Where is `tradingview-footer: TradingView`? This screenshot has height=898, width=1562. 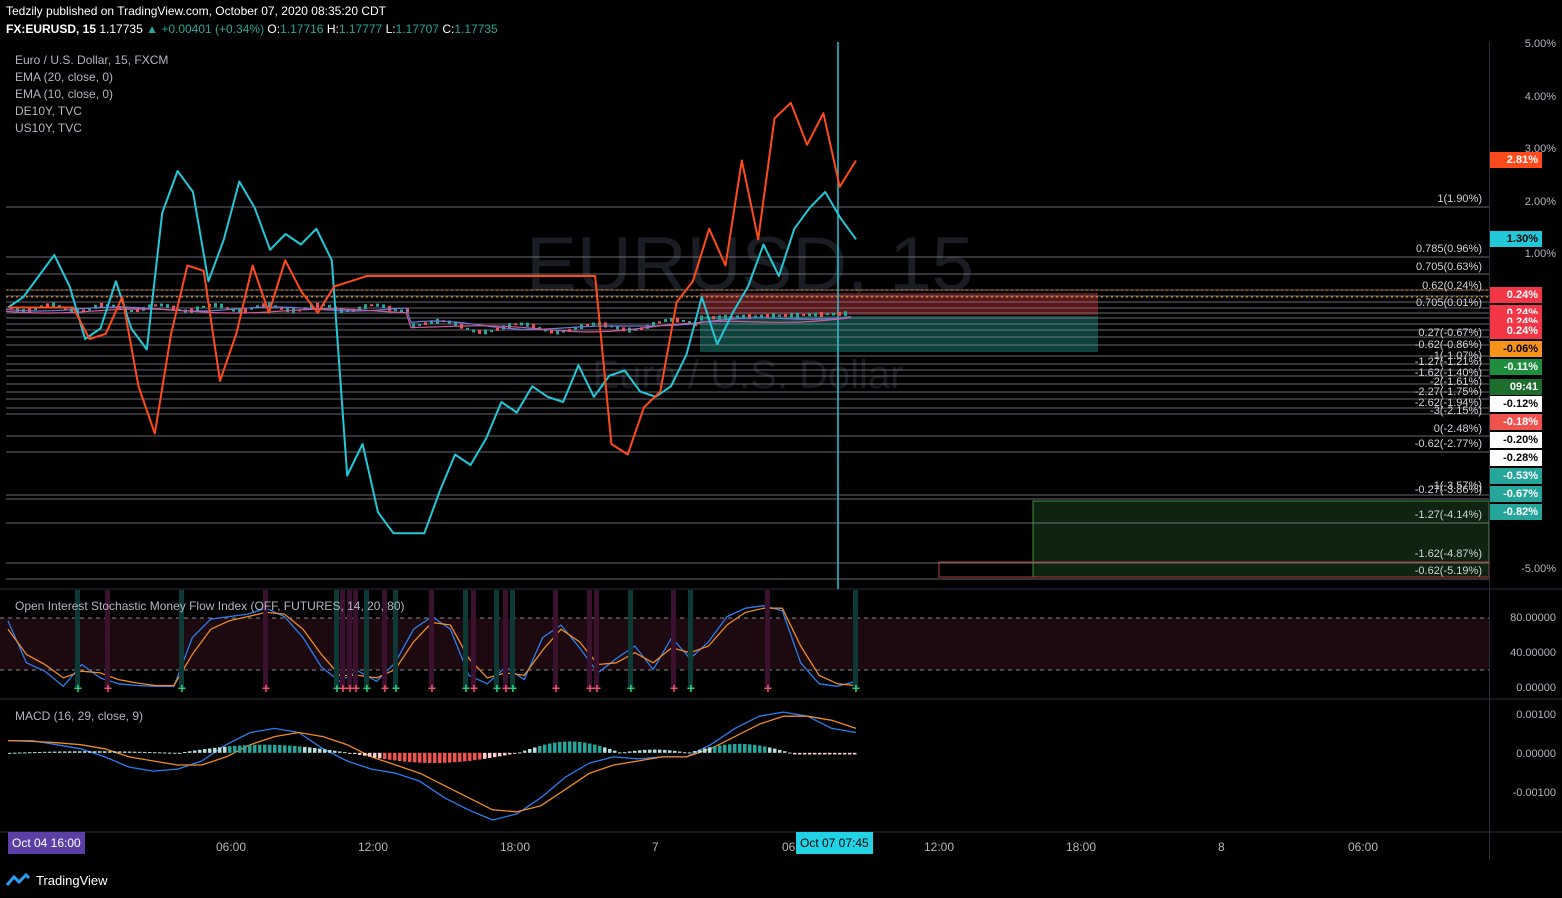 tradingview-footer: TradingView is located at coordinates (57, 880).